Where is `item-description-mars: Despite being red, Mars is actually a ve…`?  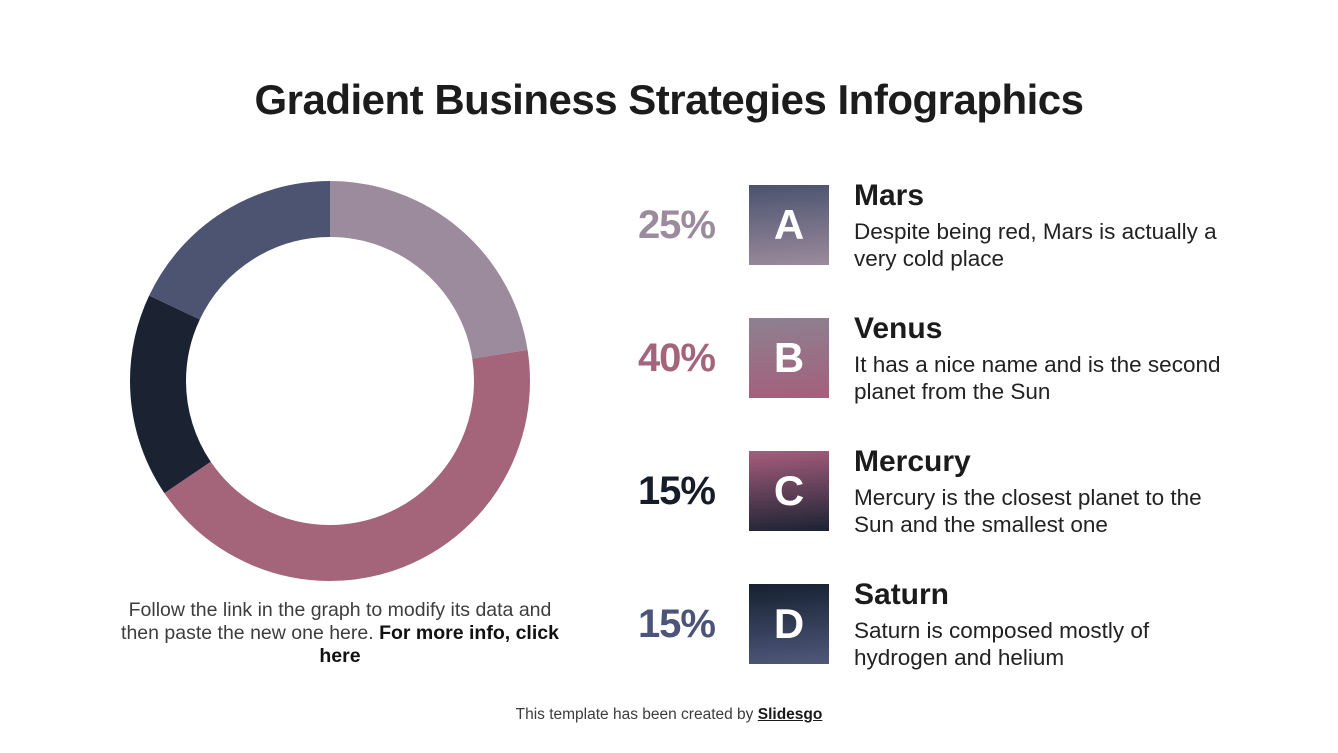
item-description-mars: Despite being red, Mars is actually a ve… is located at coordinates (1035, 244).